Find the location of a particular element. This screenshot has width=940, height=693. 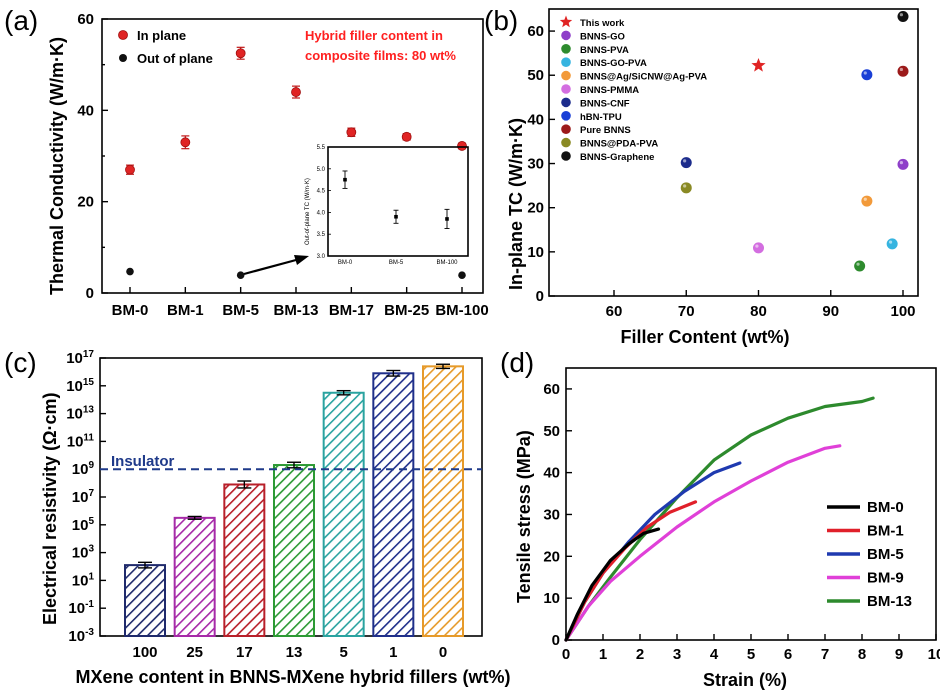

y-tick-label: 10⁻¹ is located at coordinates (81, 608).